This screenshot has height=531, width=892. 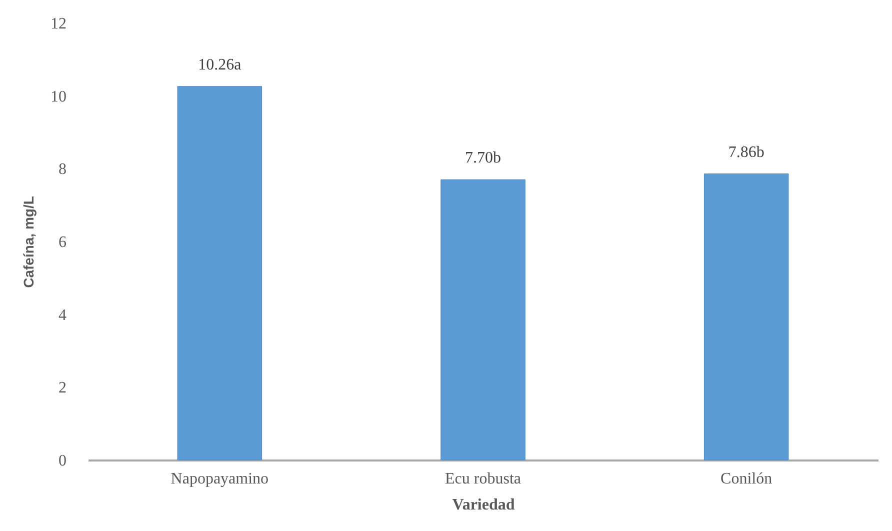 I want to click on y-tick-label: 4, so click(x=62, y=315).